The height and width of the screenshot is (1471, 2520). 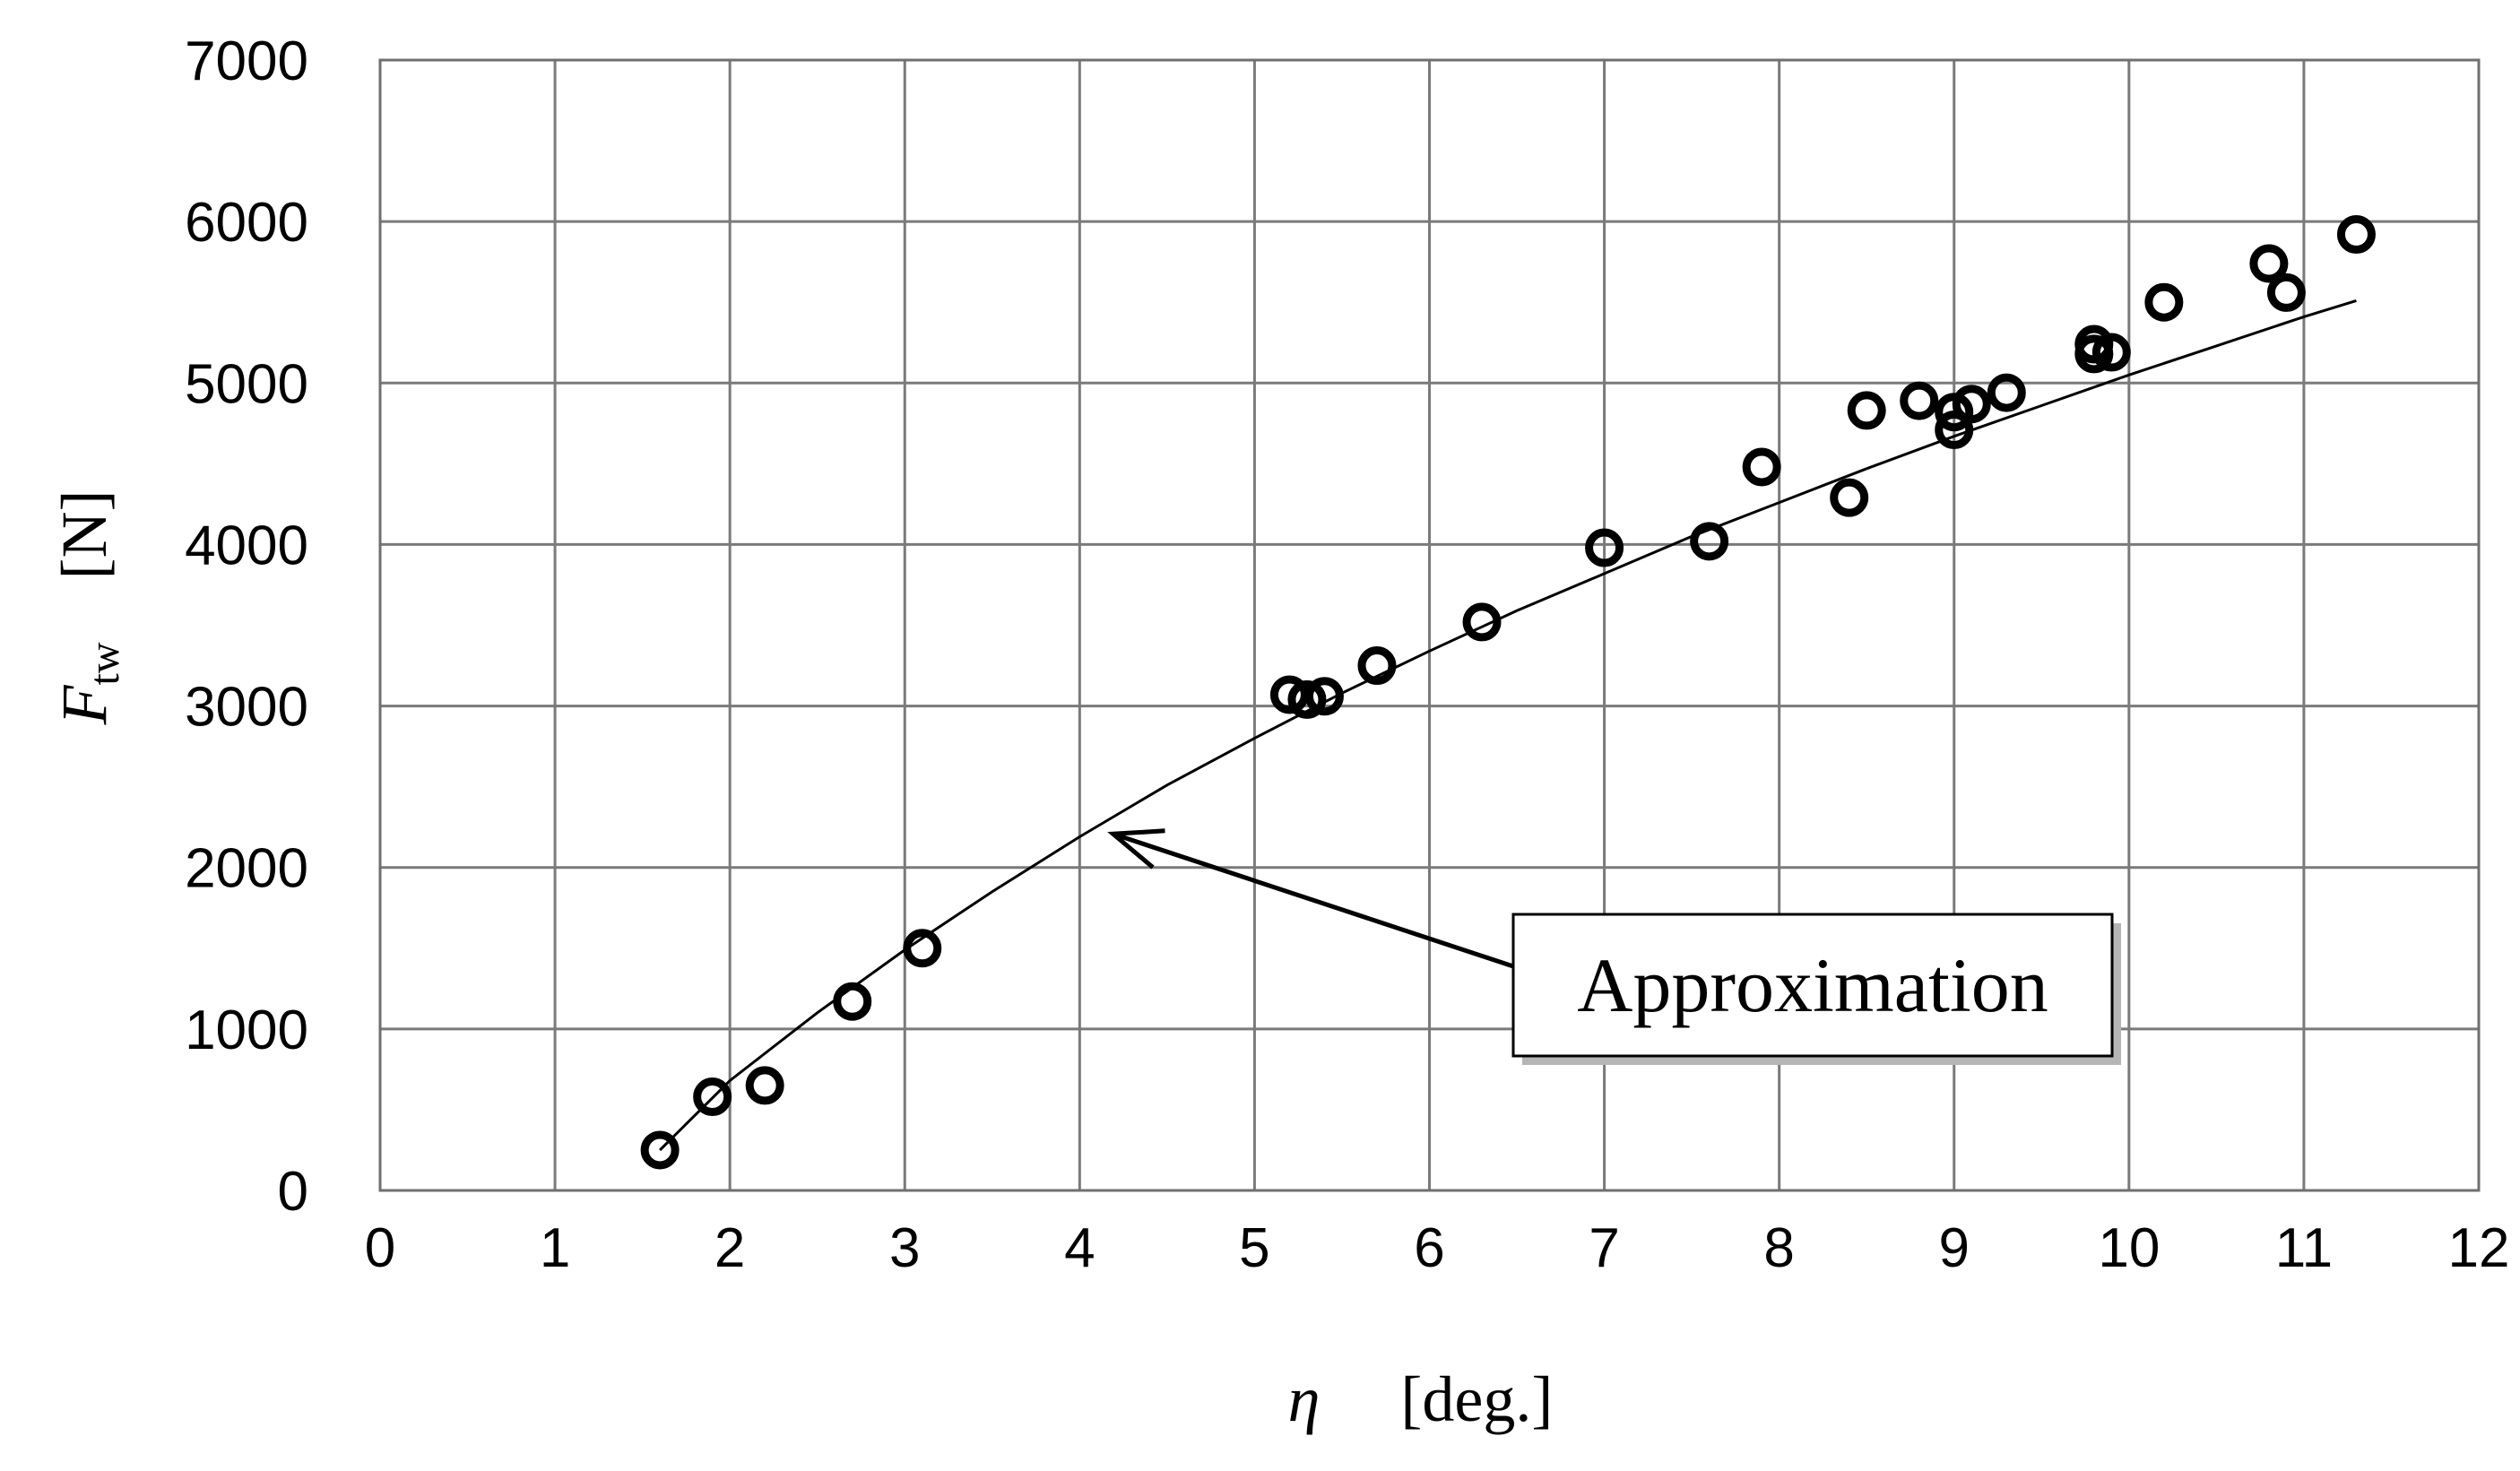 I want to click on annotation-arrowhead, so click(x=1136, y=849).